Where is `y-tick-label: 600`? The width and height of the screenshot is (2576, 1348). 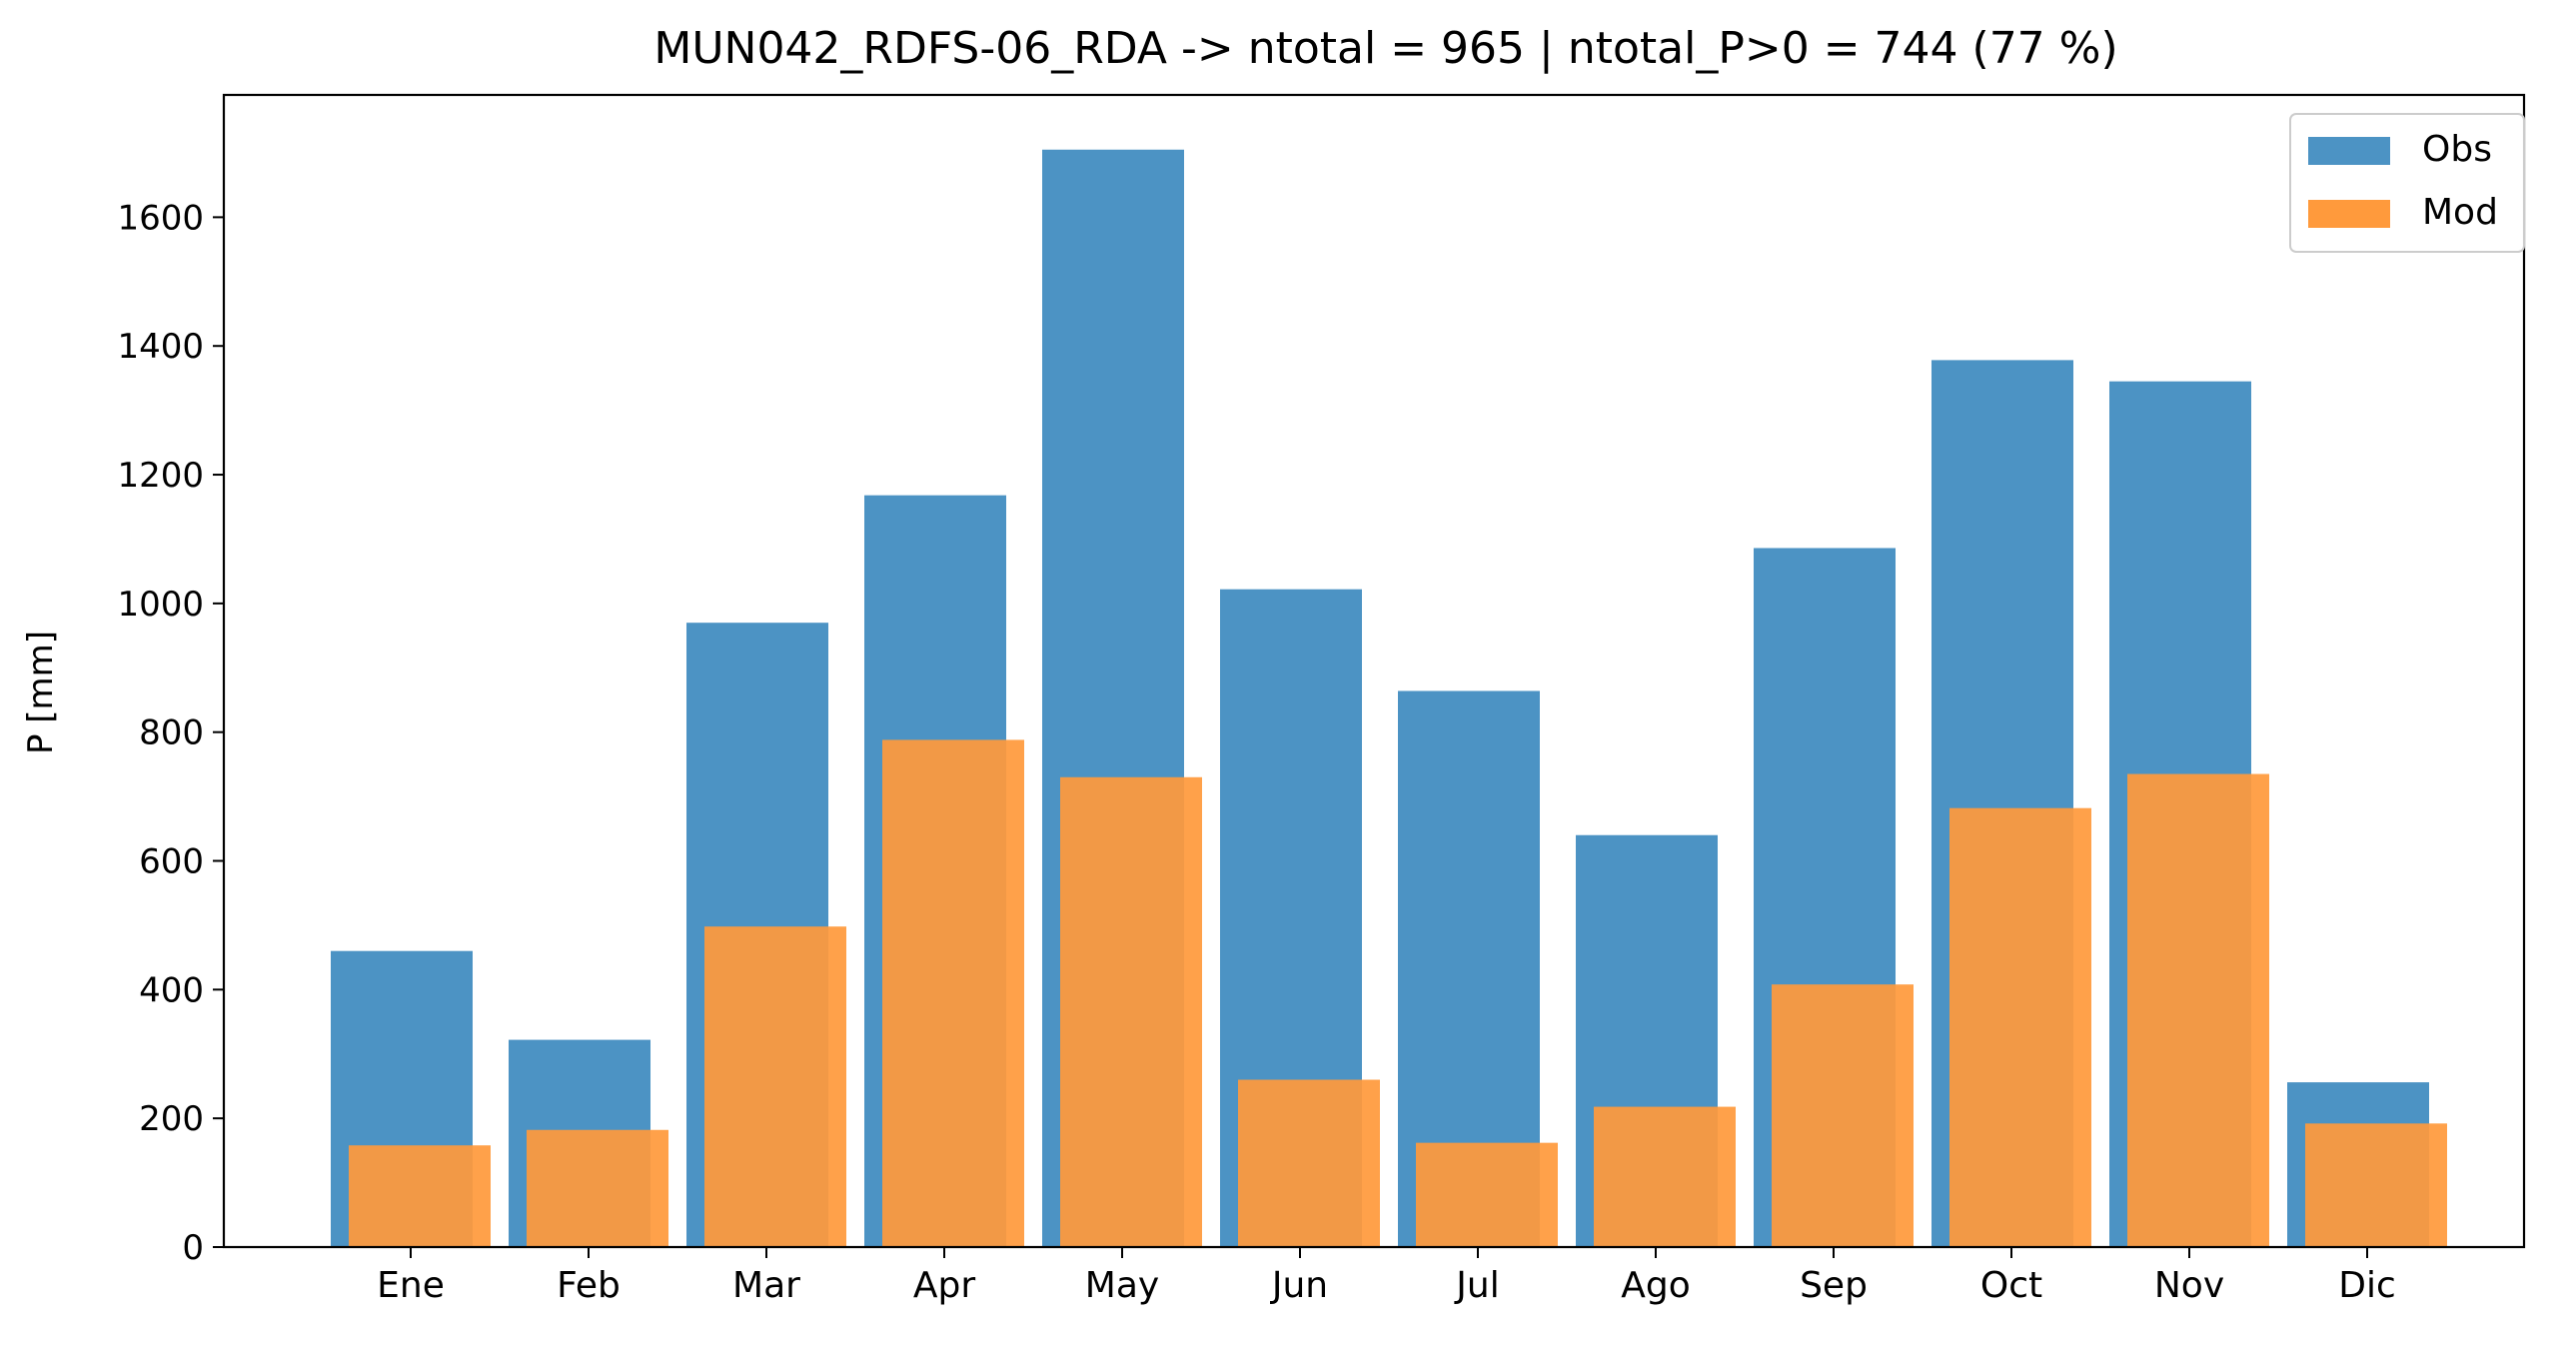 y-tick-label: 600 is located at coordinates (171, 862).